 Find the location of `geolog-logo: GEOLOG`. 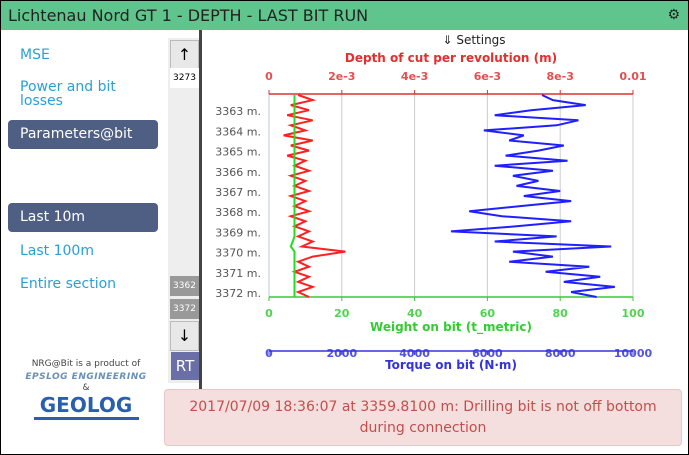

geolog-logo: GEOLOG is located at coordinates (86, 406).